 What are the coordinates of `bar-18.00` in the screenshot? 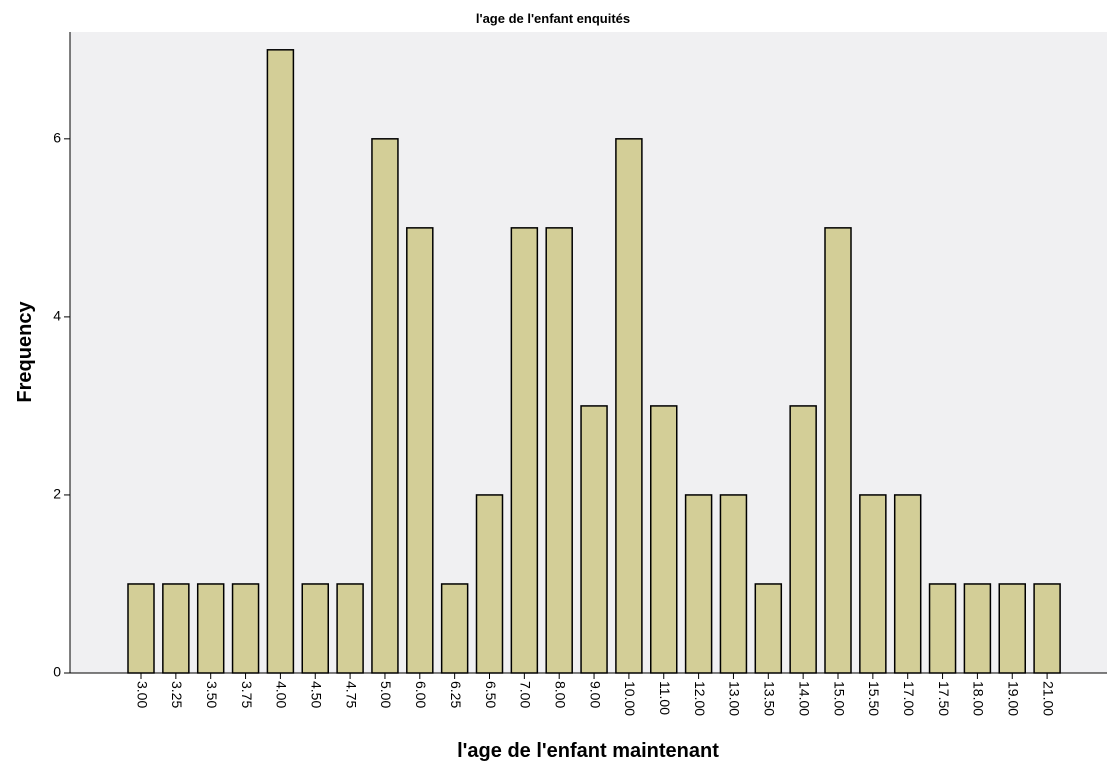 It's located at (977, 628).